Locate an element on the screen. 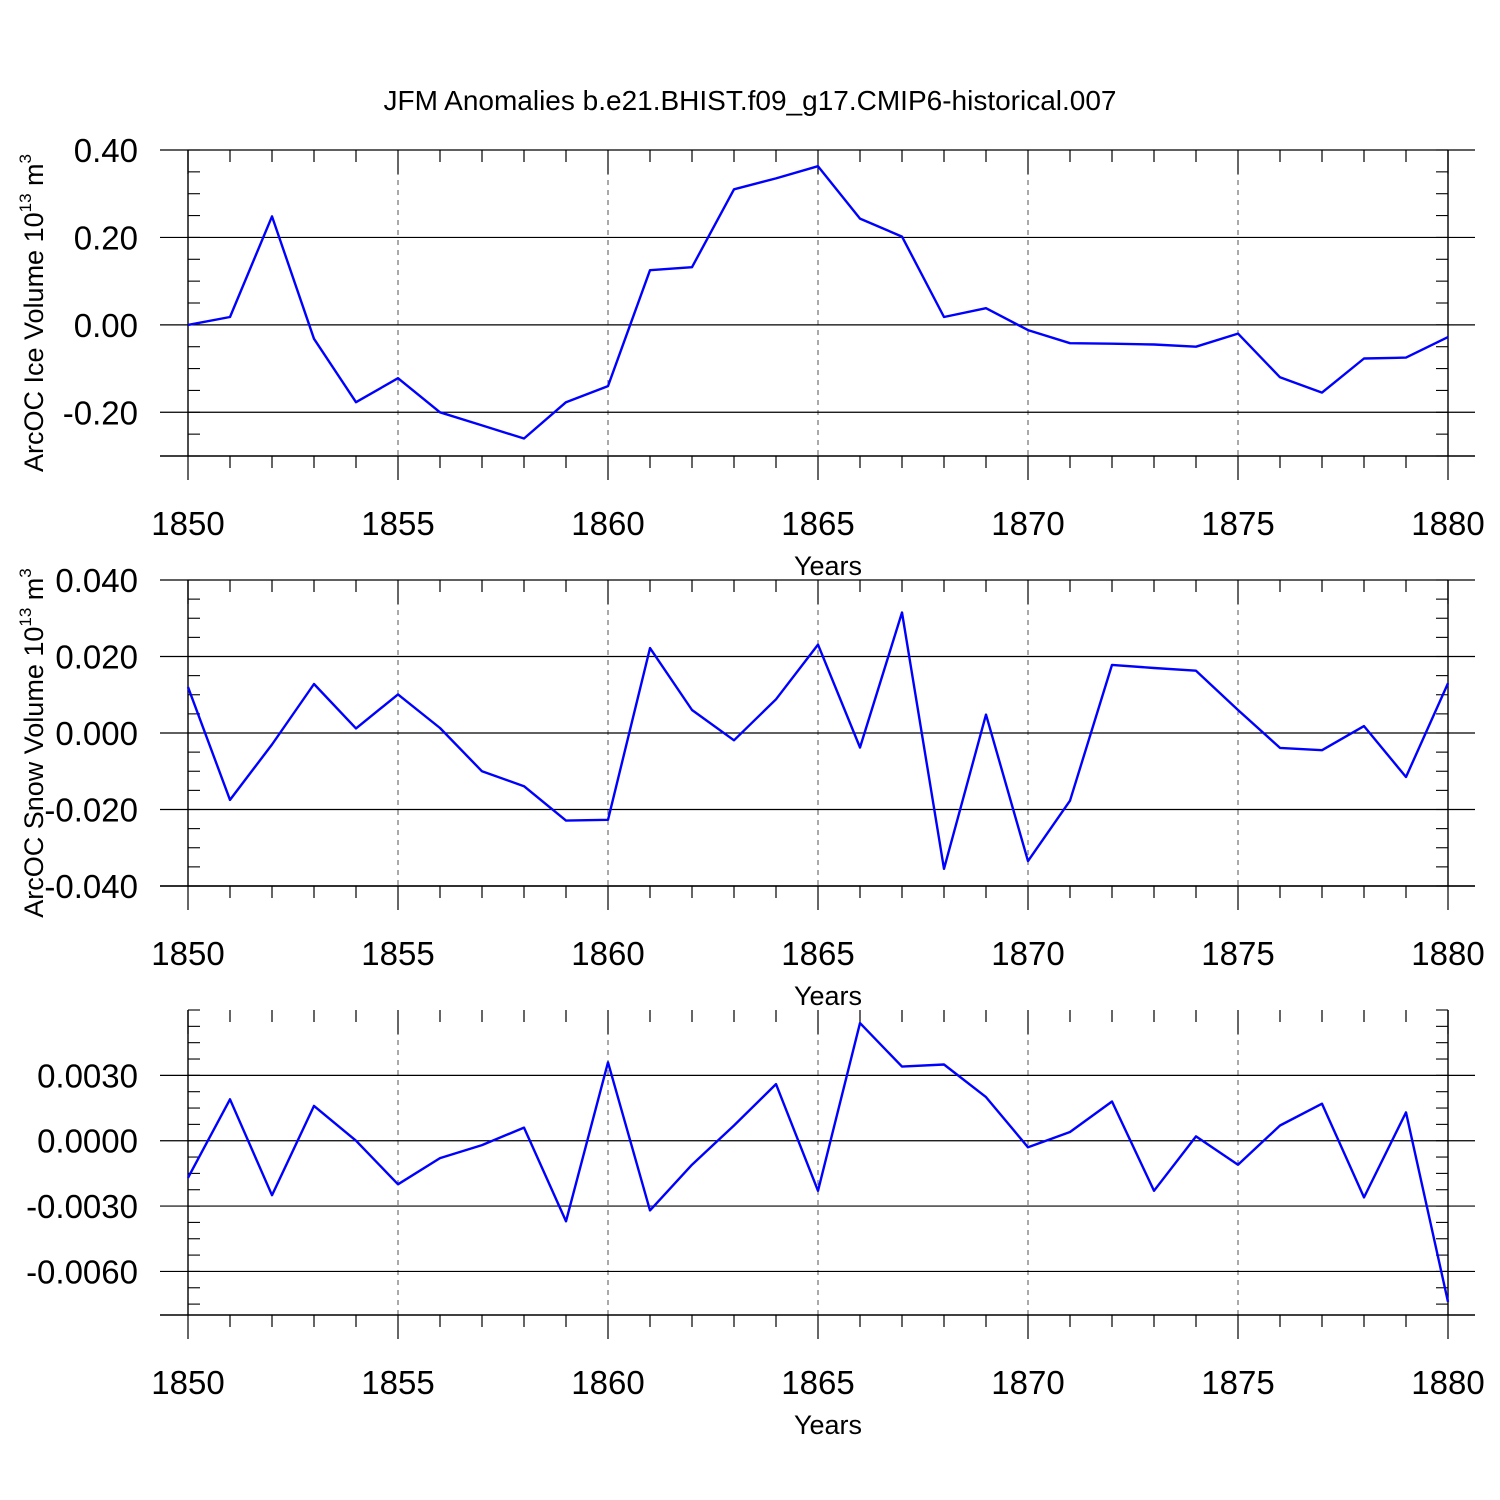 This screenshot has width=1500, height=1500. series-line is located at coordinates (818, 740).